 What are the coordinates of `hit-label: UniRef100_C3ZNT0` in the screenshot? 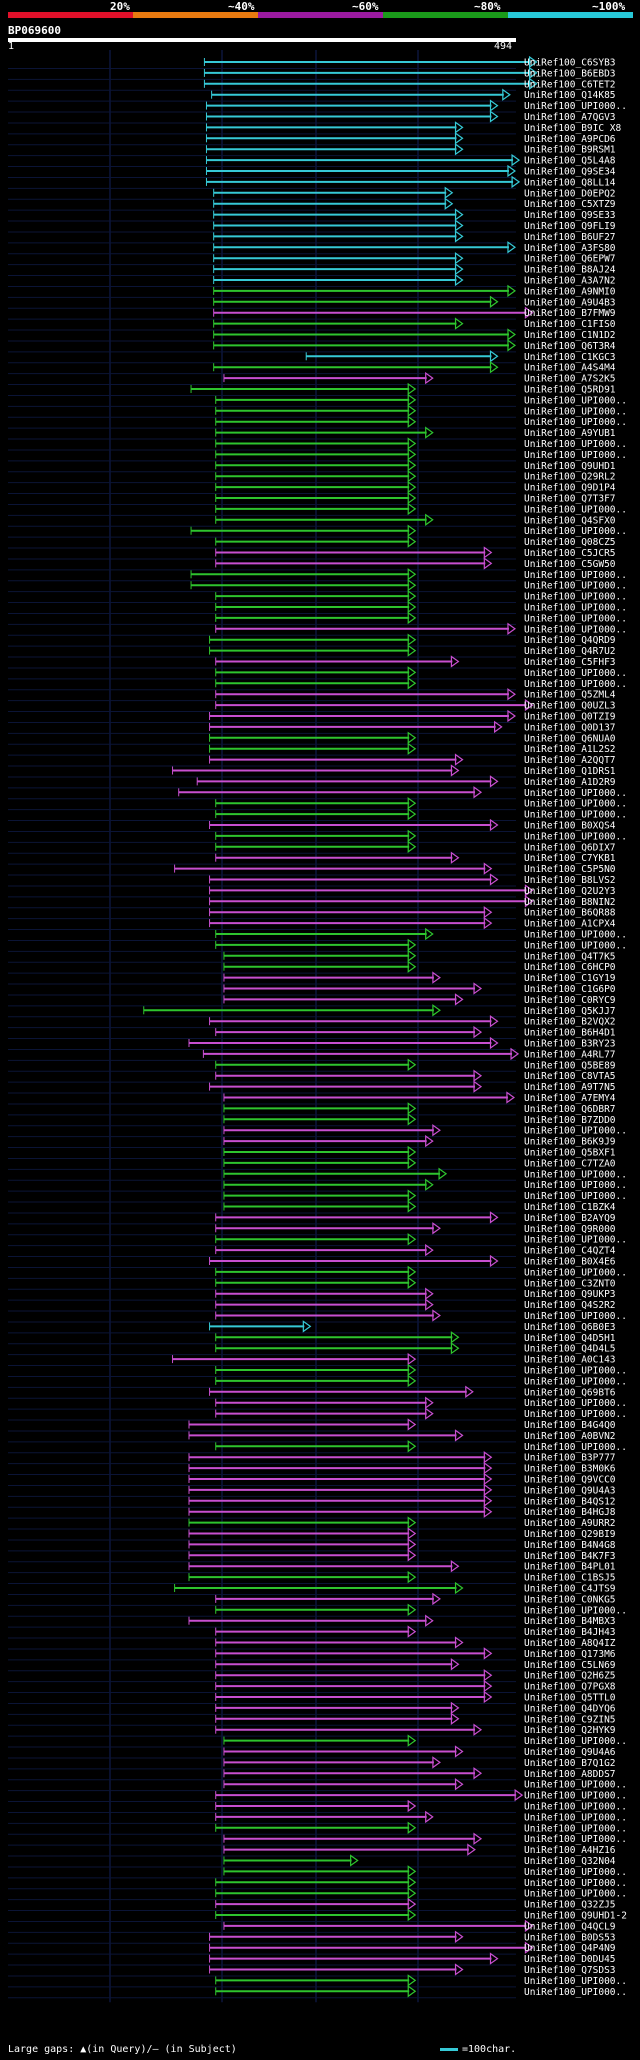 It's located at (570, 1283).